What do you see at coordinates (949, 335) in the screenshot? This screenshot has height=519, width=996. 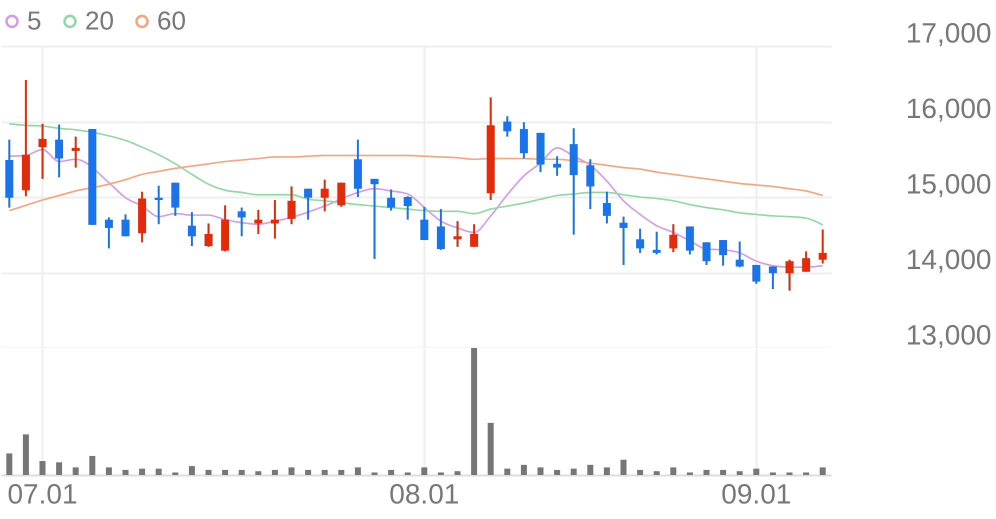 I see `y-tick-label: 13,000` at bounding box center [949, 335].